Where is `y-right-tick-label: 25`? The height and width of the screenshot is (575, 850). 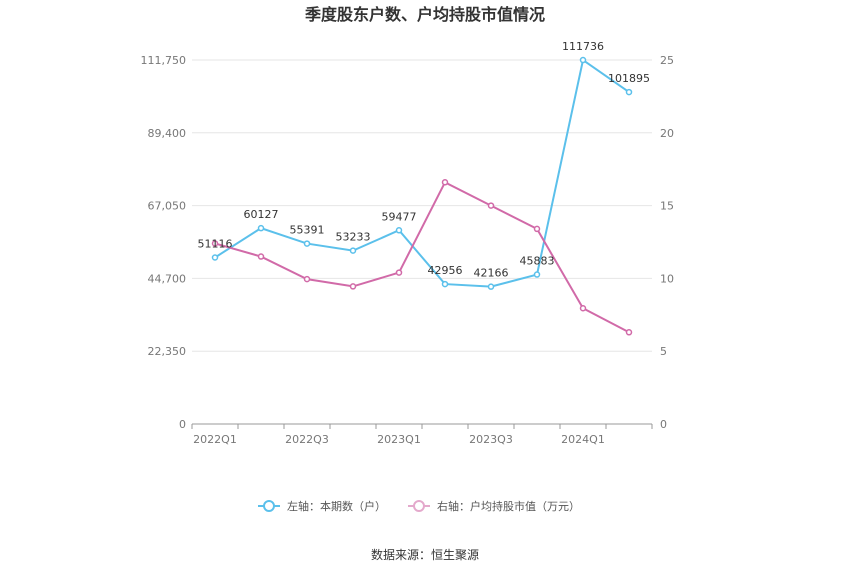
y-right-tick-label: 25 is located at coordinates (667, 60).